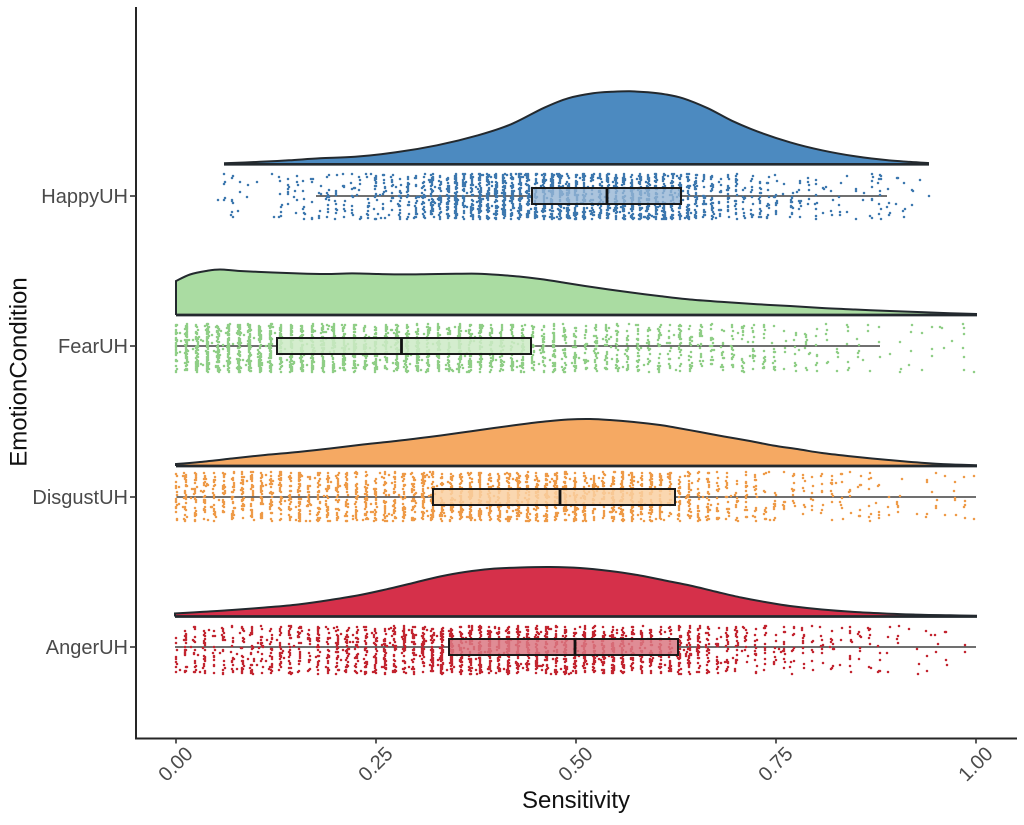  What do you see at coordinates (576, 800) in the screenshot?
I see `svg-text: Sensitivity` at bounding box center [576, 800].